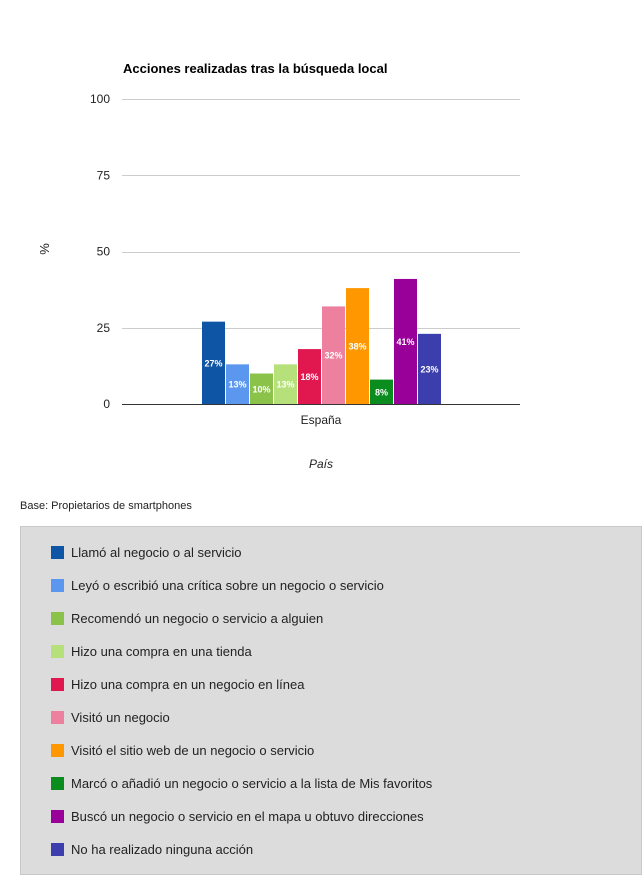 Image resolution: width=642 pixels, height=875 pixels. I want to click on legend-item: Visitó un negocio, so click(110, 717).